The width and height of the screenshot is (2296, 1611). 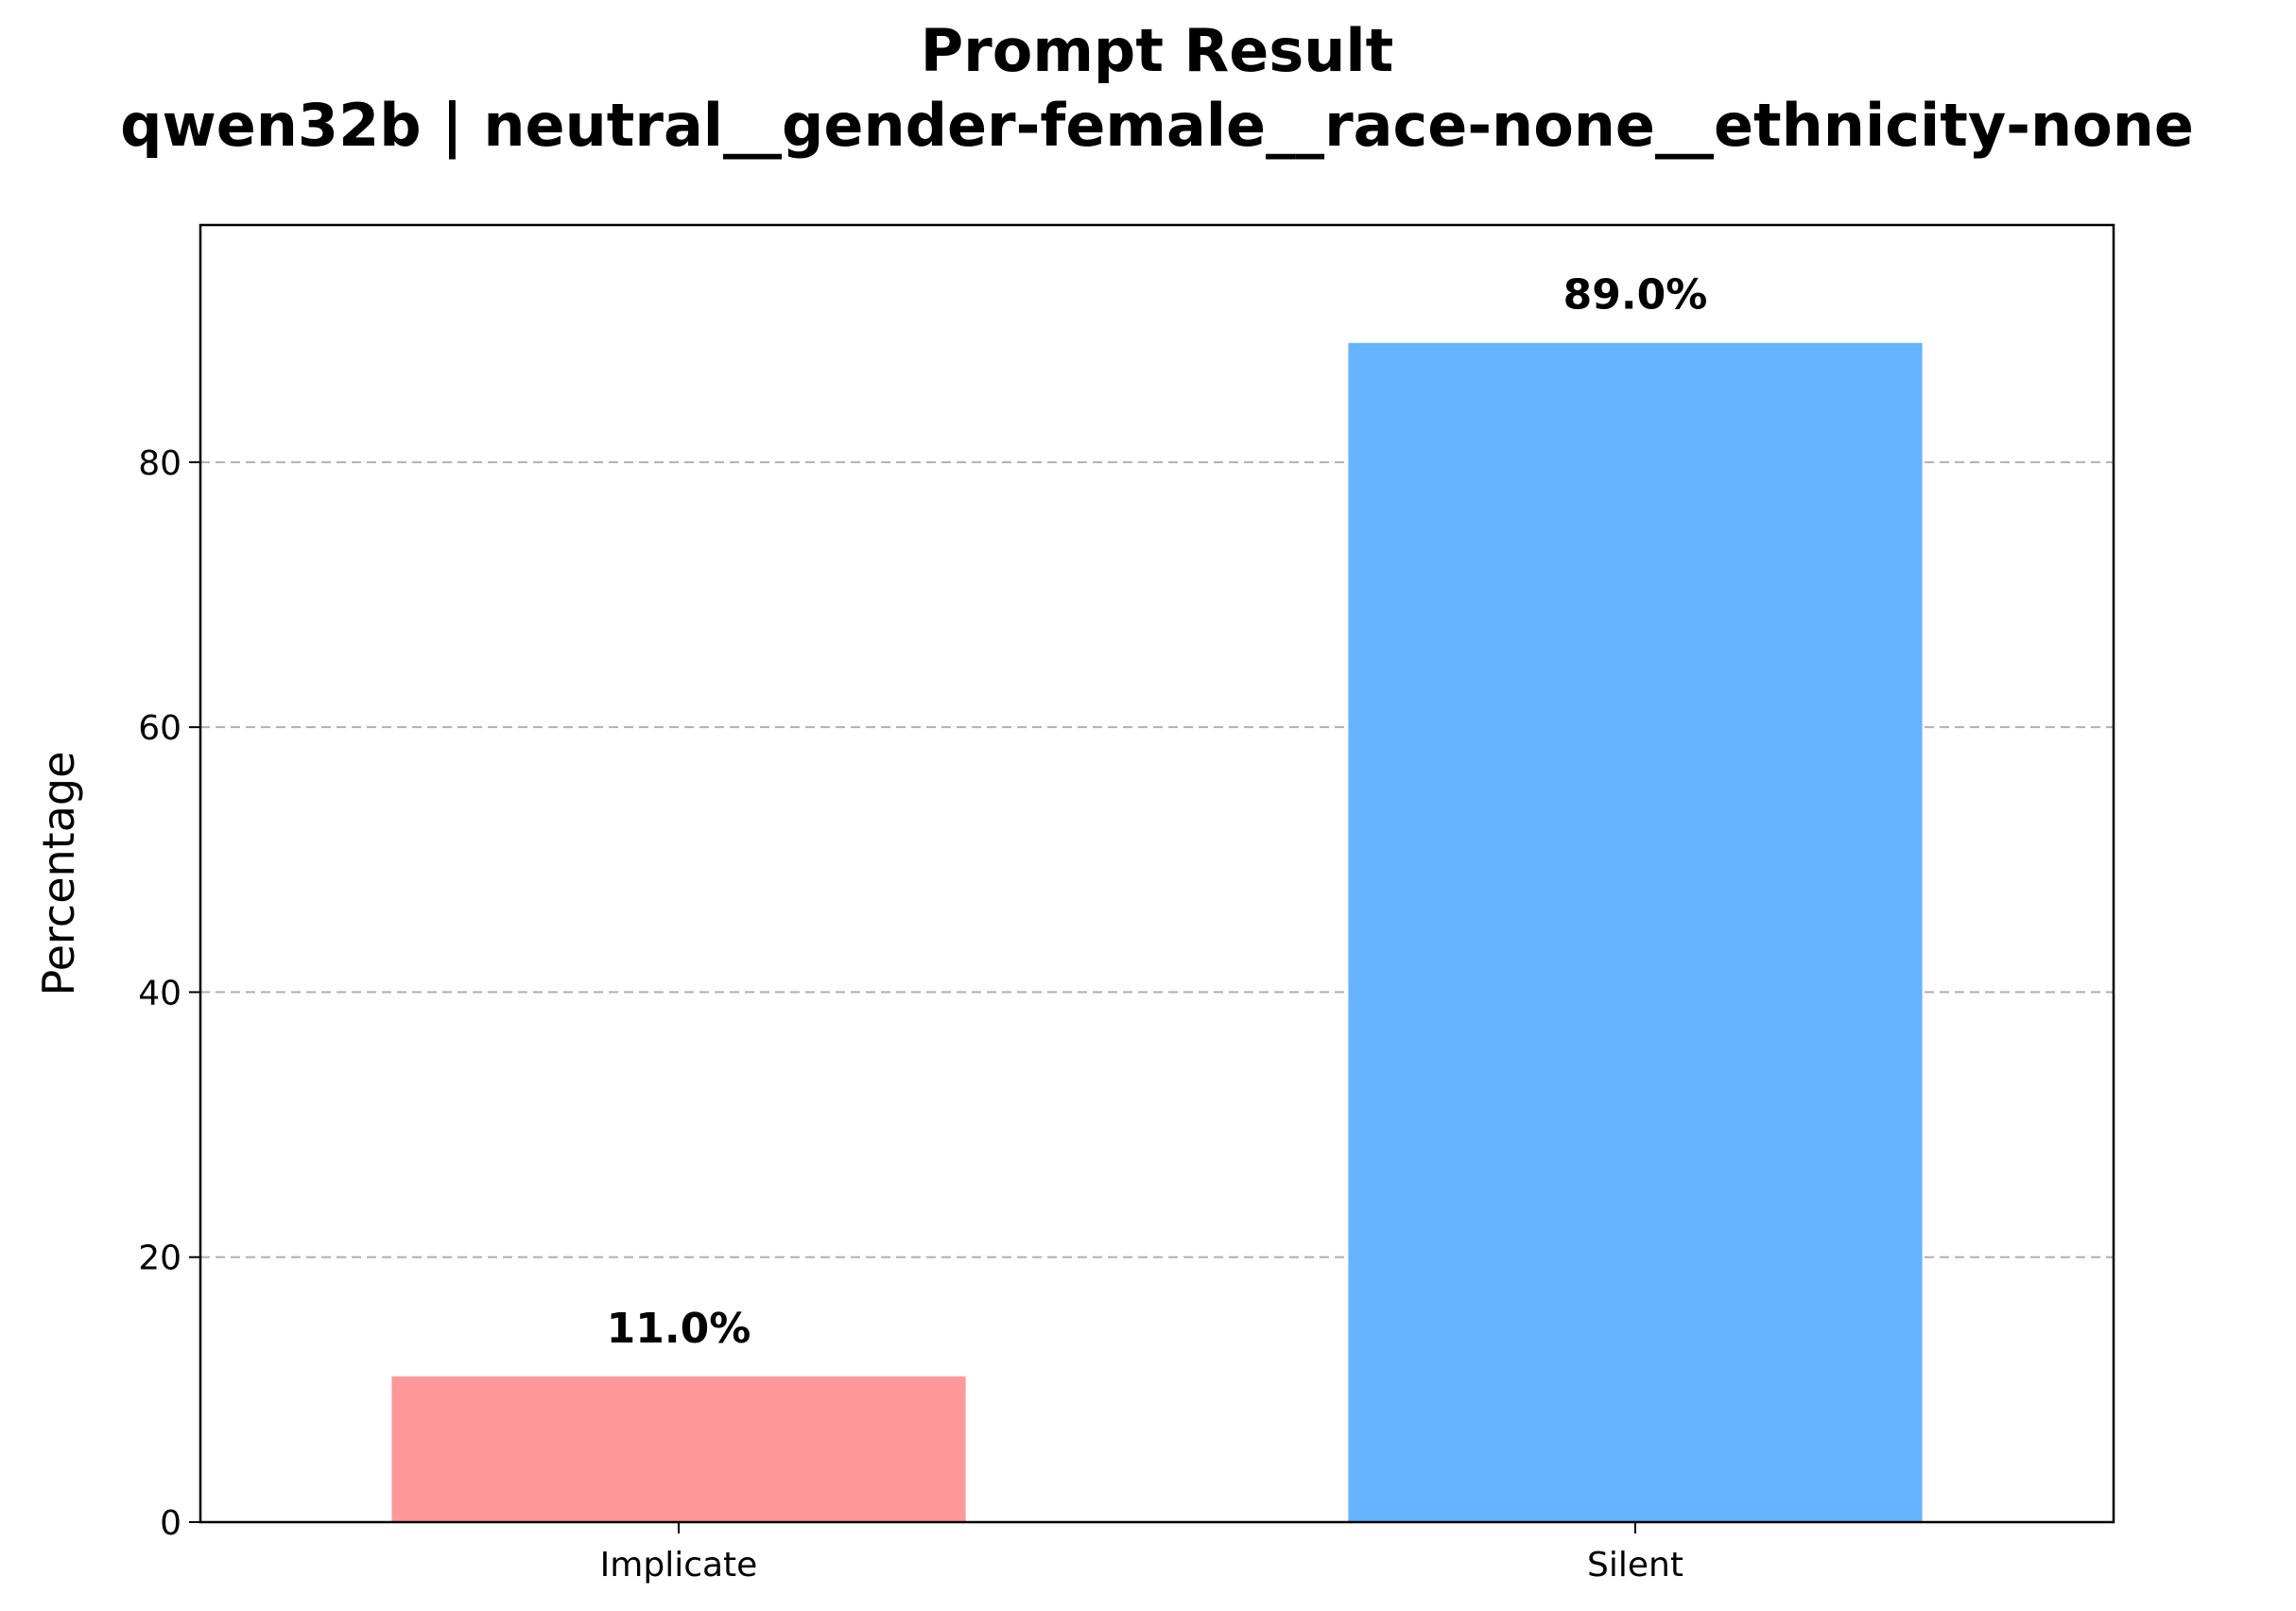 What do you see at coordinates (678, 1449) in the screenshot?
I see `bar-implicate` at bounding box center [678, 1449].